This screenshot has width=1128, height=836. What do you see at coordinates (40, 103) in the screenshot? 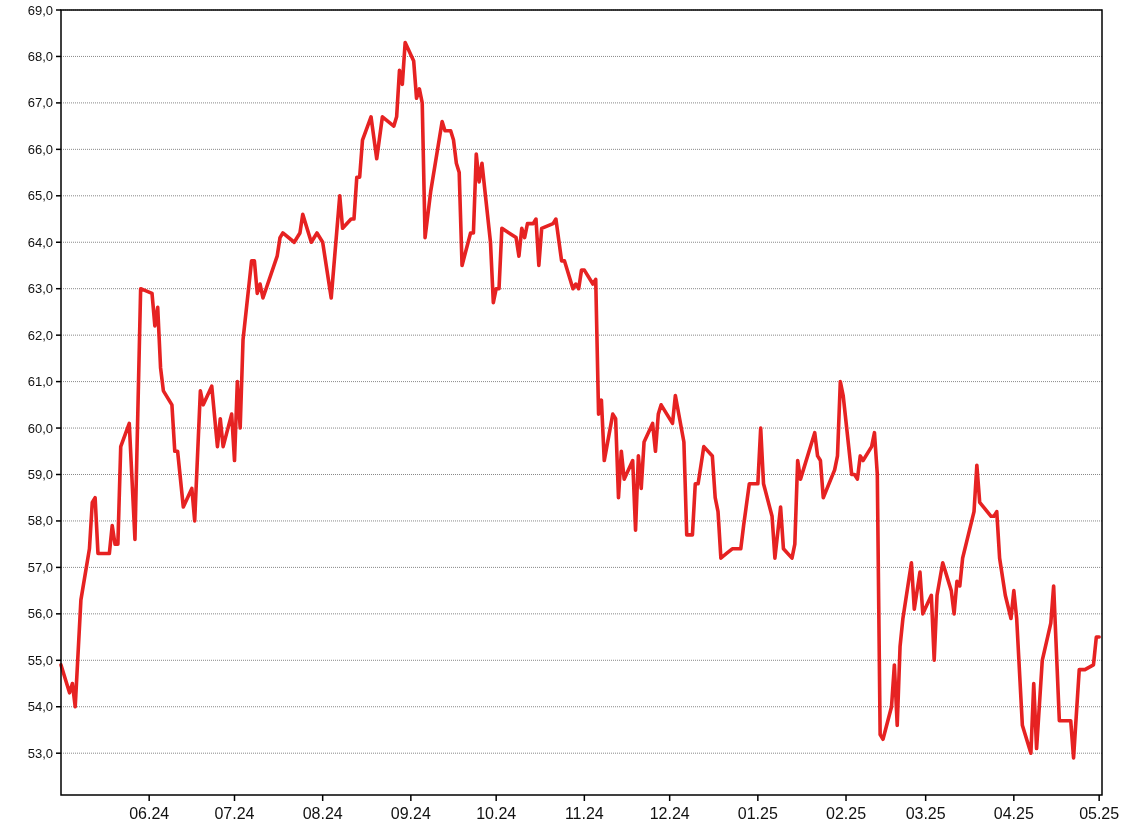
I see `y-tick-label: 67,0` at bounding box center [40, 103].